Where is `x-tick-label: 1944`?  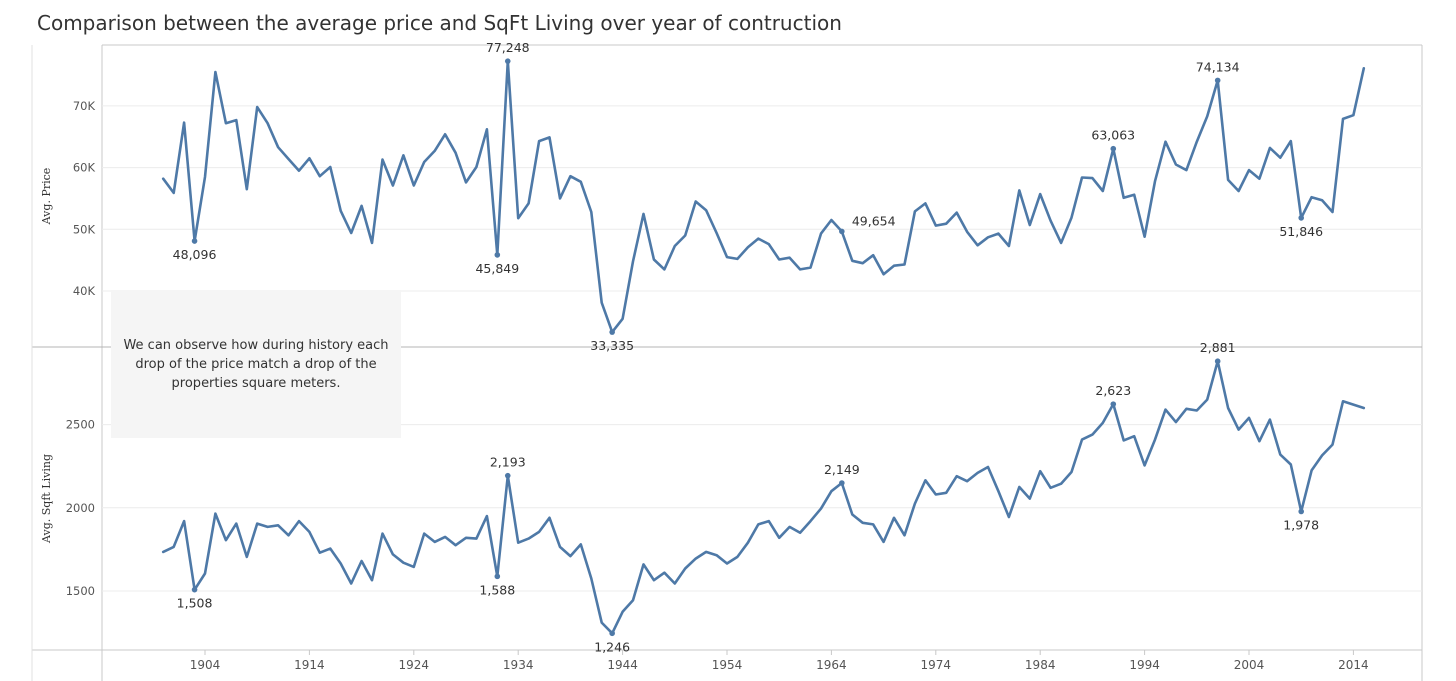 x-tick-label: 1944 is located at coordinates (622, 665).